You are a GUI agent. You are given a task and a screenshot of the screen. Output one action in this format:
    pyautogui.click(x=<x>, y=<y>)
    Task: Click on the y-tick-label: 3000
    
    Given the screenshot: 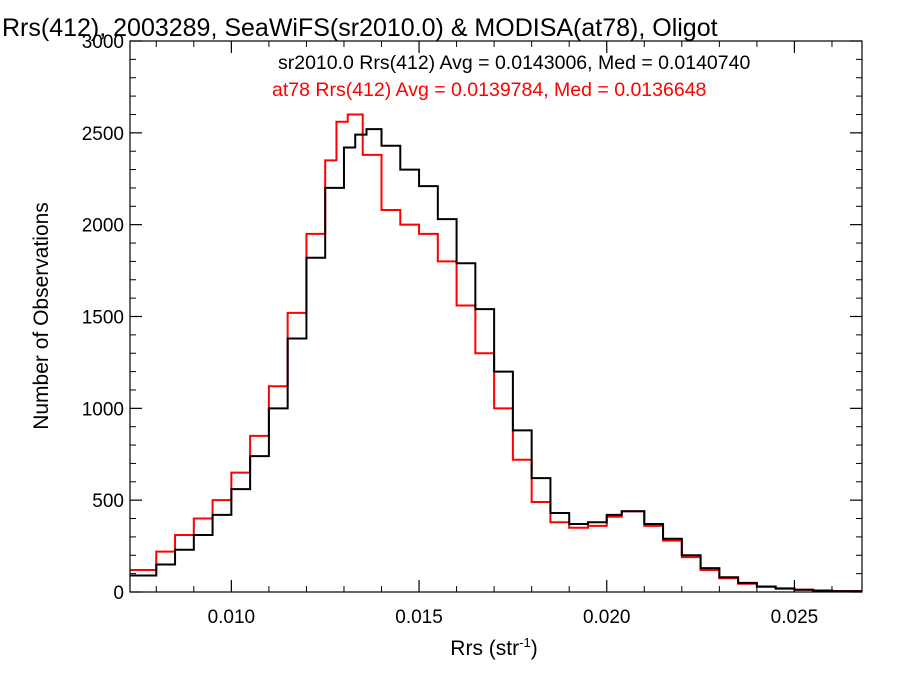 What is the action you would take?
    pyautogui.click(x=103, y=42)
    